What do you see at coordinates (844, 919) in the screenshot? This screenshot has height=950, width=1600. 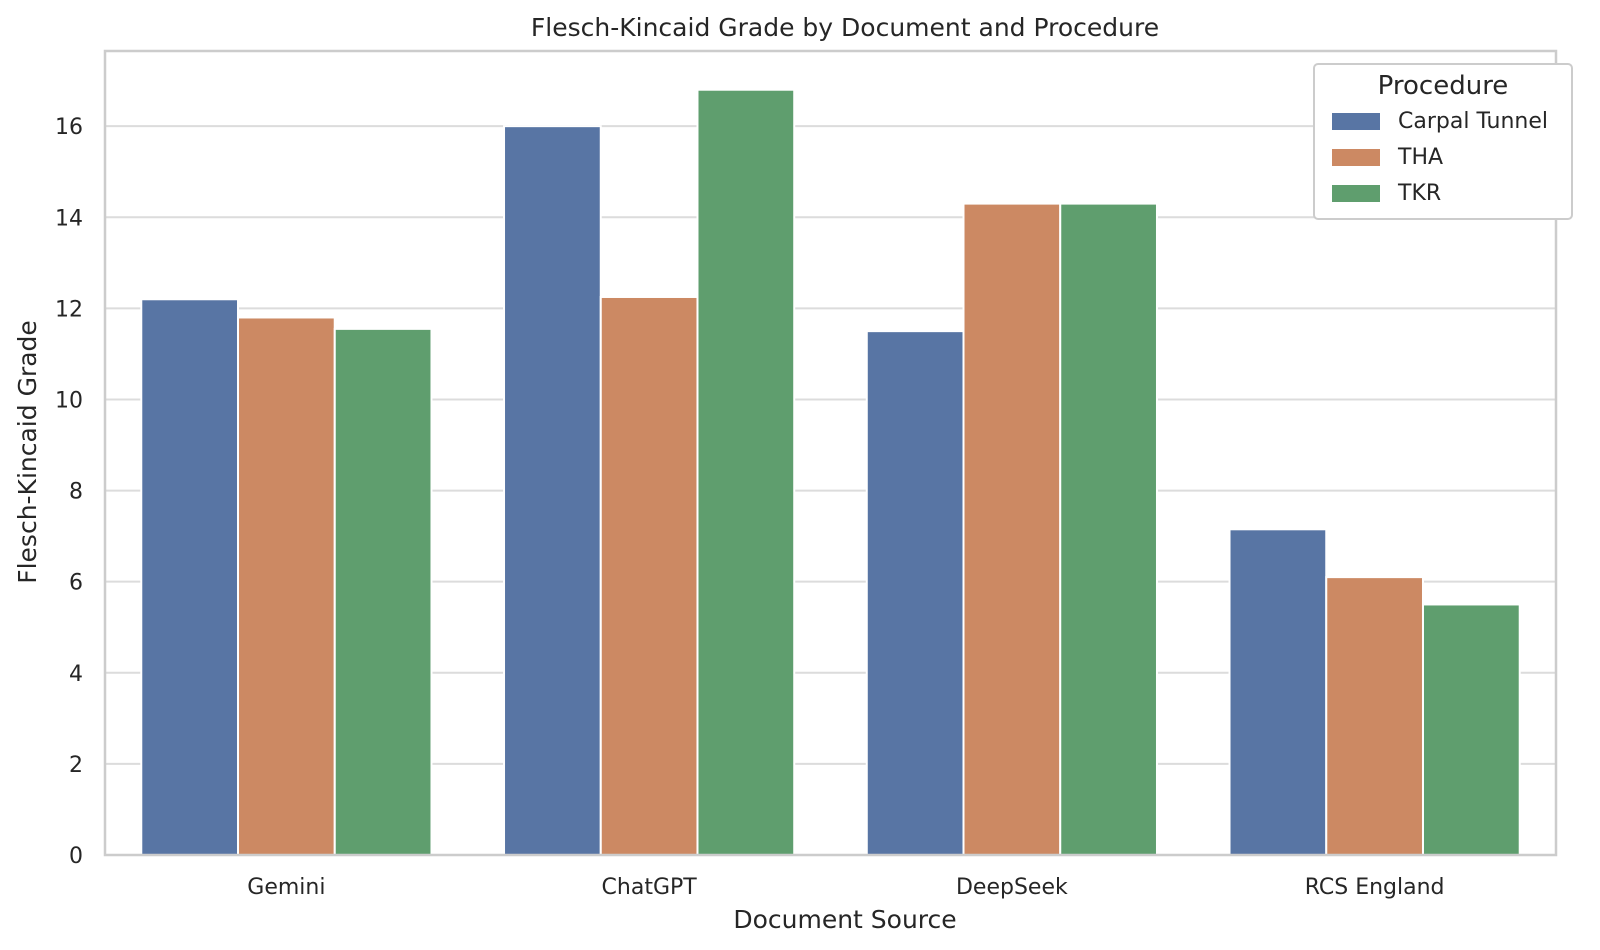 I see `x-axis-label: Document Source` at bounding box center [844, 919].